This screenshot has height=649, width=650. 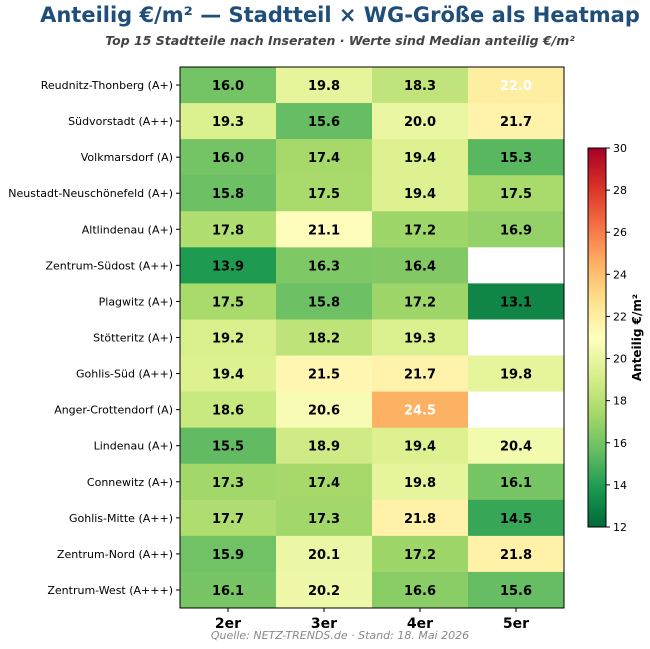 What do you see at coordinates (90, 193) in the screenshot?
I see `y-tick-label: Neustadt-Neuschönefeld (A+)` at bounding box center [90, 193].